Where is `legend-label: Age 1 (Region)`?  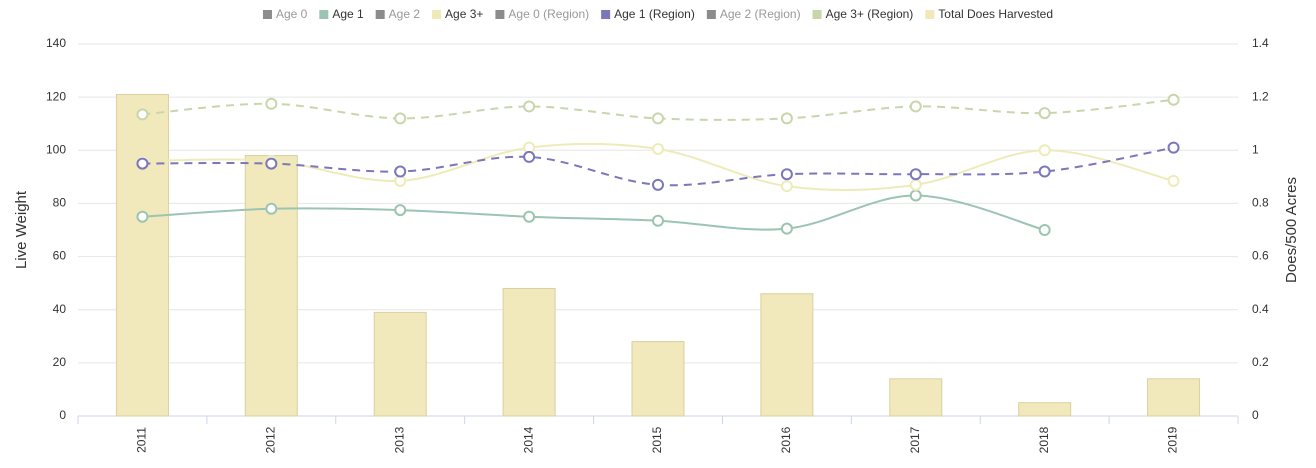
legend-label: Age 1 (Region) is located at coordinates (654, 14).